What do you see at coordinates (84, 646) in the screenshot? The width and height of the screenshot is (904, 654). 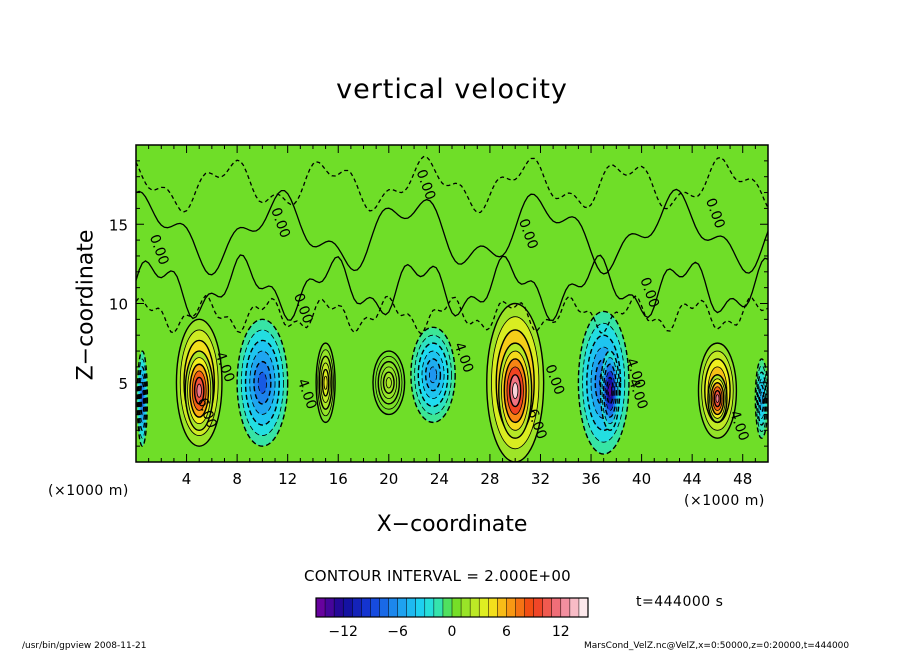 I see `footer-left: /usr/bin/gpview 2008-11-21` at bounding box center [84, 646].